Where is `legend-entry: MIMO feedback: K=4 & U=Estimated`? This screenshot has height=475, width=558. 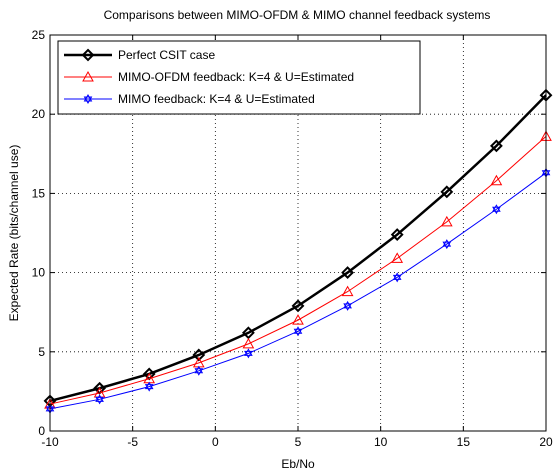 legend-entry: MIMO feedback: K=4 & U=Estimated is located at coordinates (189, 99).